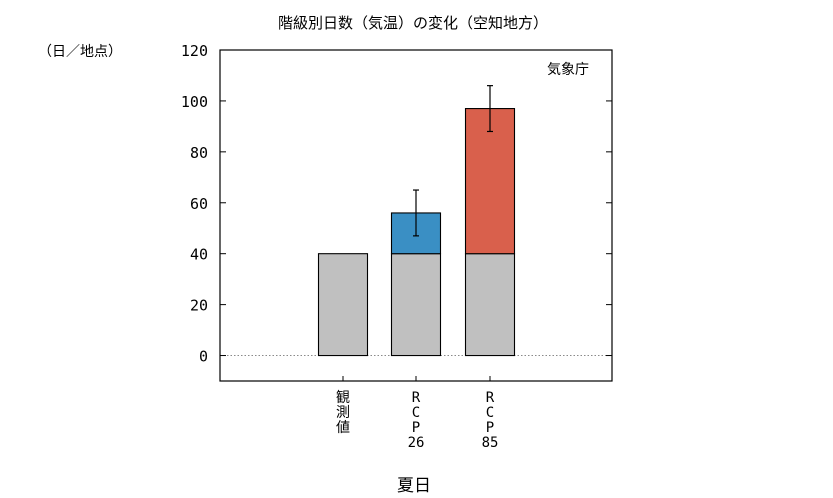 Image resolution: width=833 pixels, height=498 pixels. Describe the element at coordinates (490, 443) in the screenshot. I see `x-tick-label: 85` at that location.